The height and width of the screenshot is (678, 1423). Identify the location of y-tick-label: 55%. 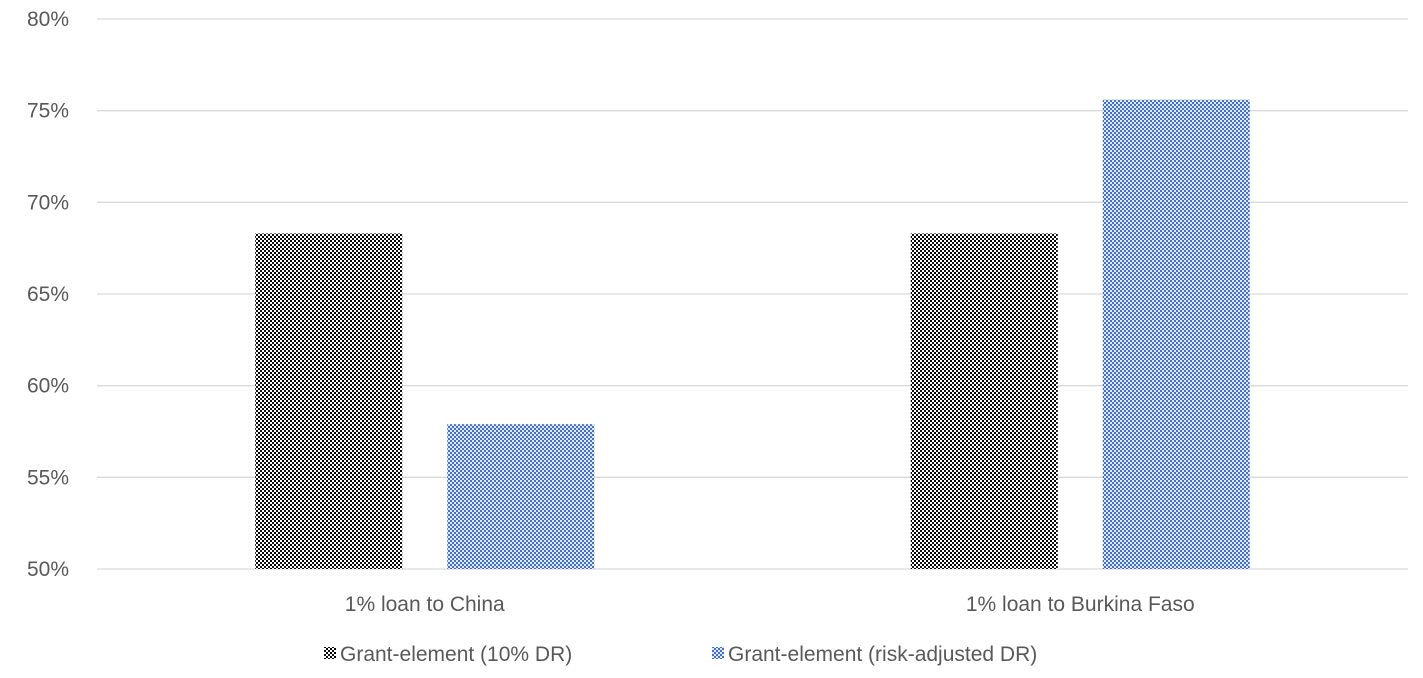
(48, 477).